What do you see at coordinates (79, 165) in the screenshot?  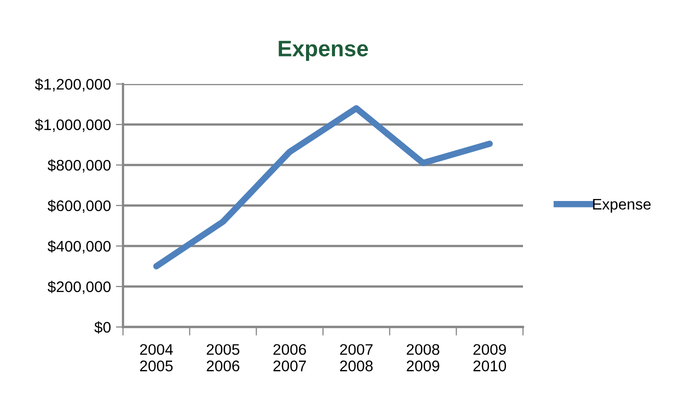 I see `y-tick-label: $800,000` at bounding box center [79, 165].